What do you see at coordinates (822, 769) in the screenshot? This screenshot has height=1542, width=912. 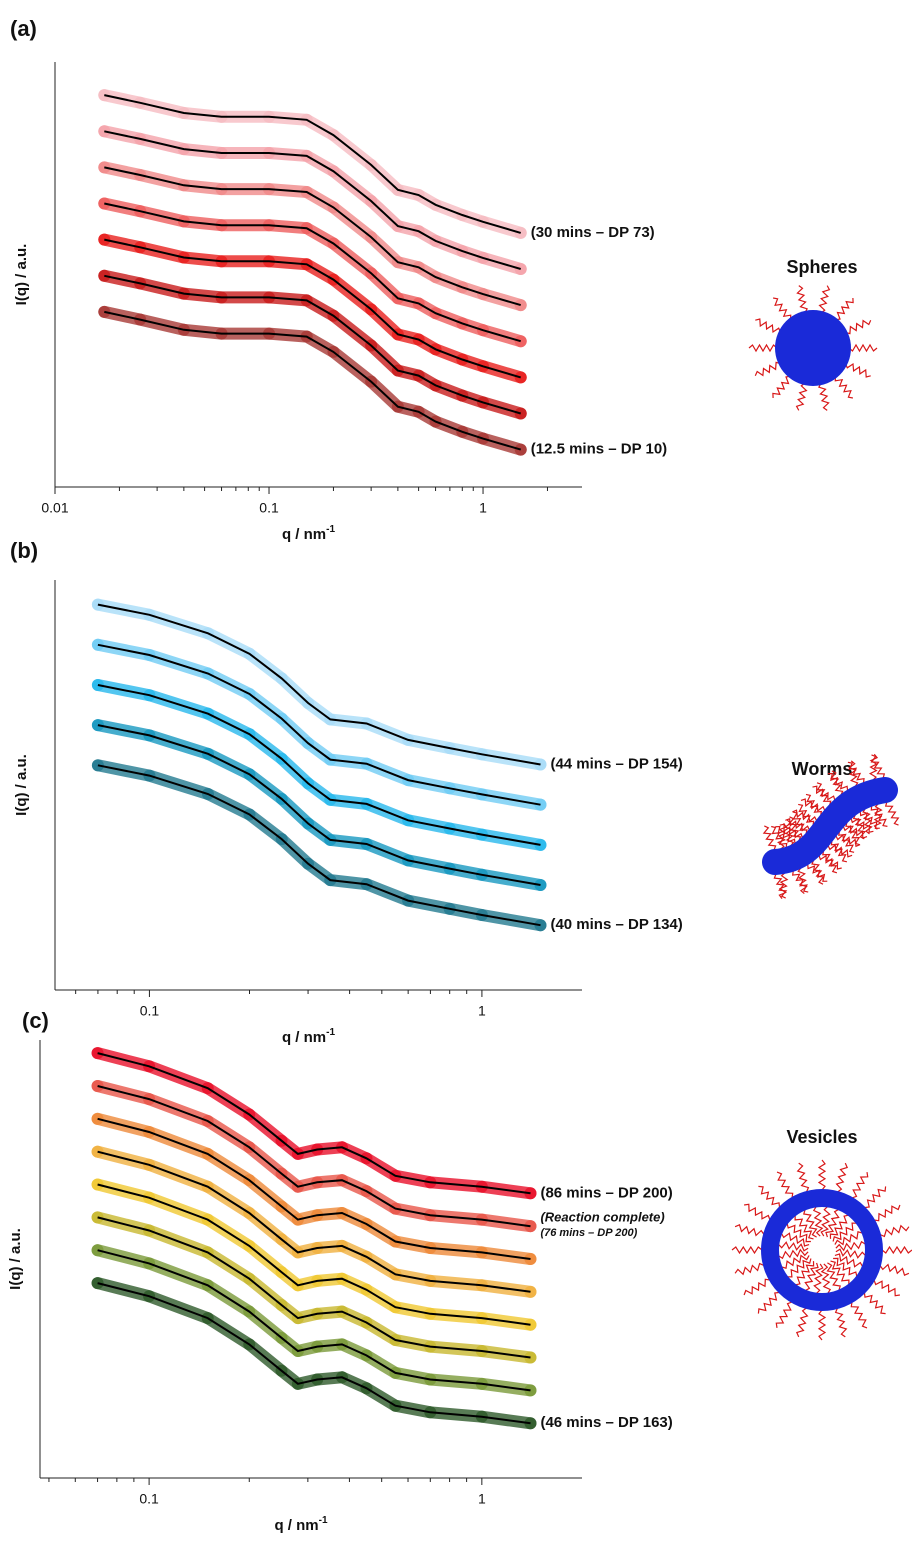 I see `structure-label: Worms` at bounding box center [822, 769].